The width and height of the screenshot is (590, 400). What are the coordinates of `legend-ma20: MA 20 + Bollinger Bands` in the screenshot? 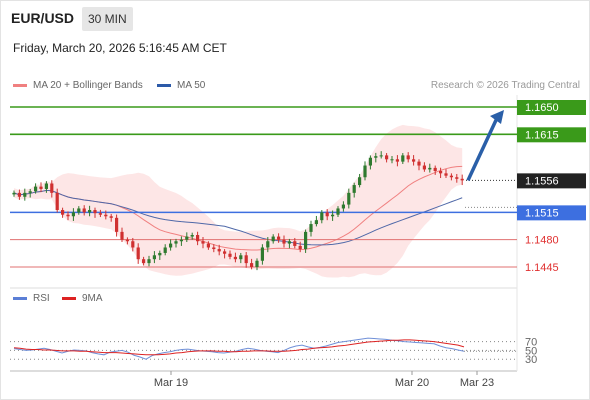 It's located at (78, 85).